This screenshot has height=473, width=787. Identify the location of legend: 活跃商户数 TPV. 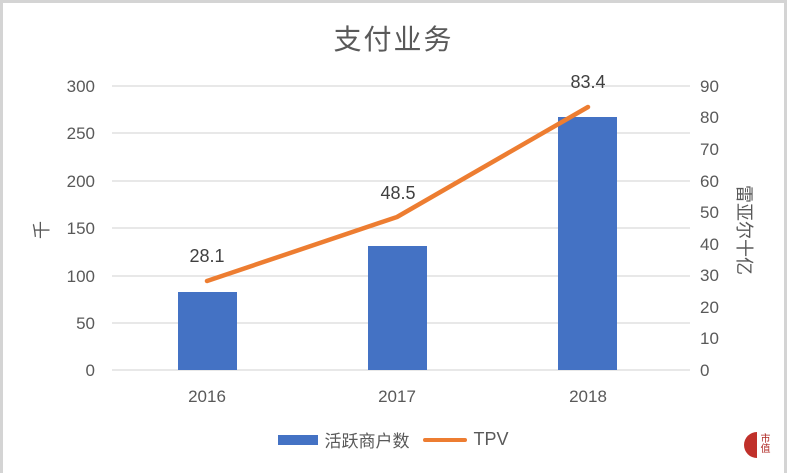
(393, 439).